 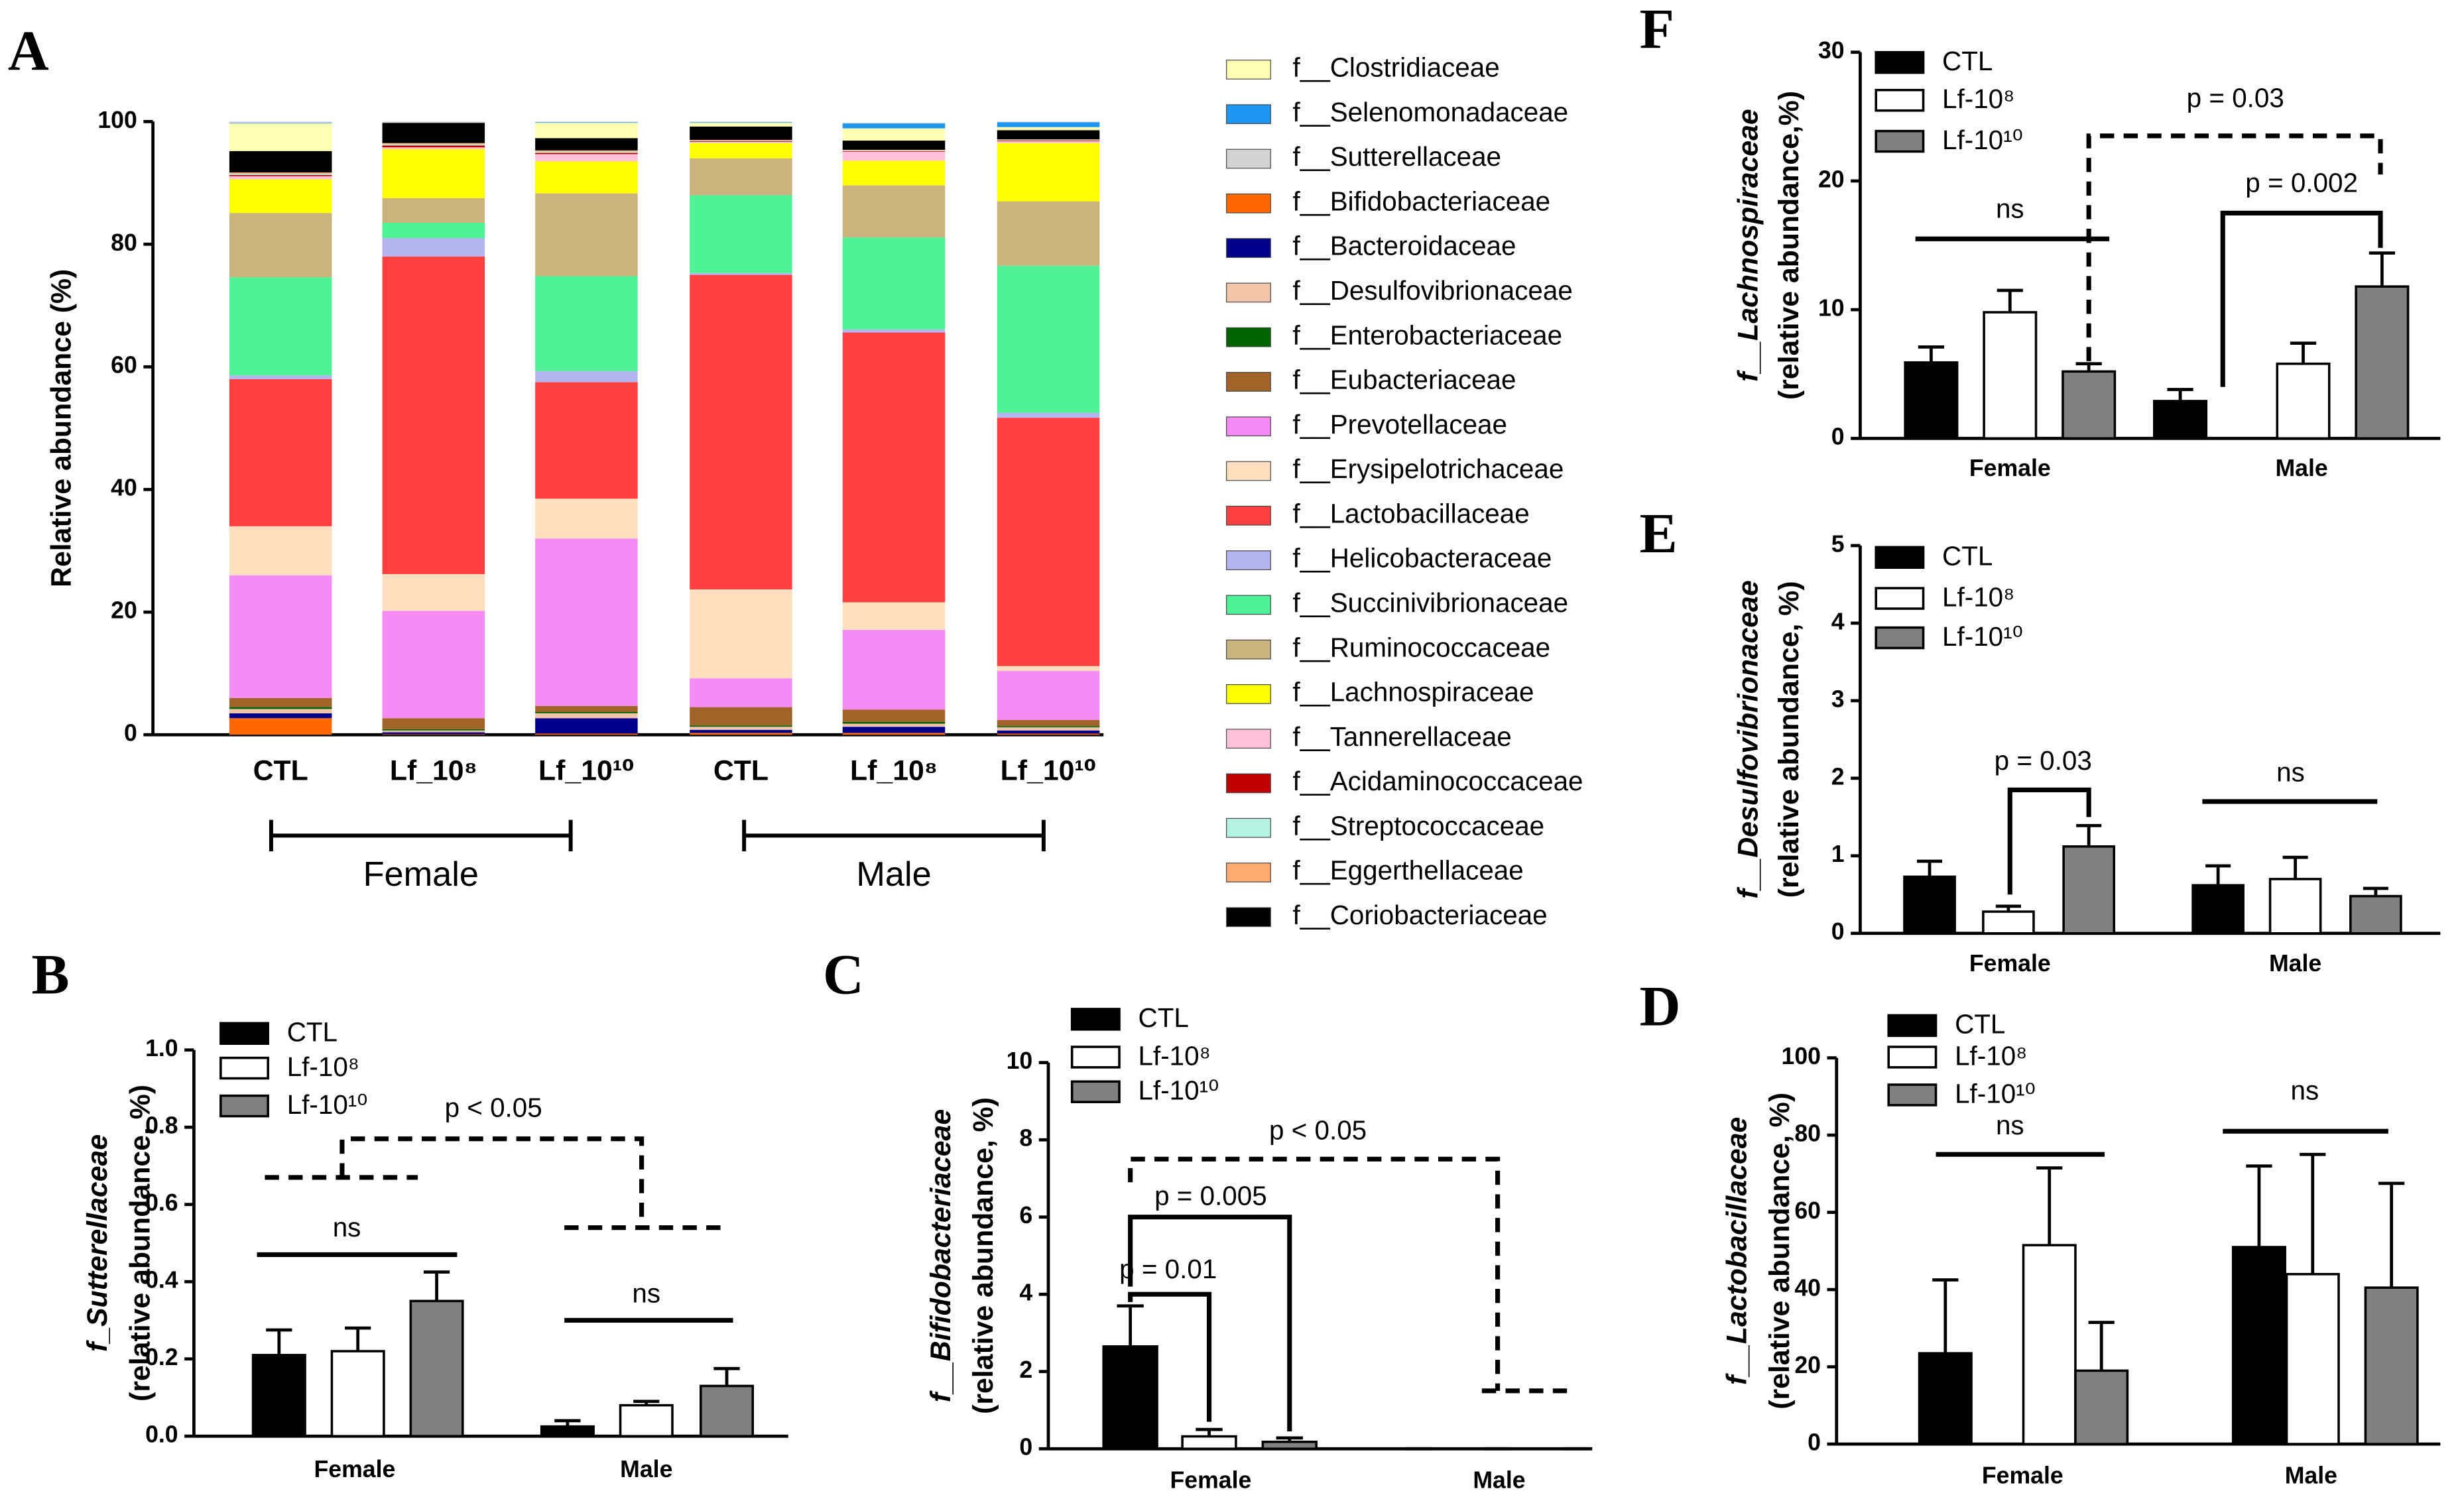 I want to click on legend-label: CTL, so click(x=313, y=1032).